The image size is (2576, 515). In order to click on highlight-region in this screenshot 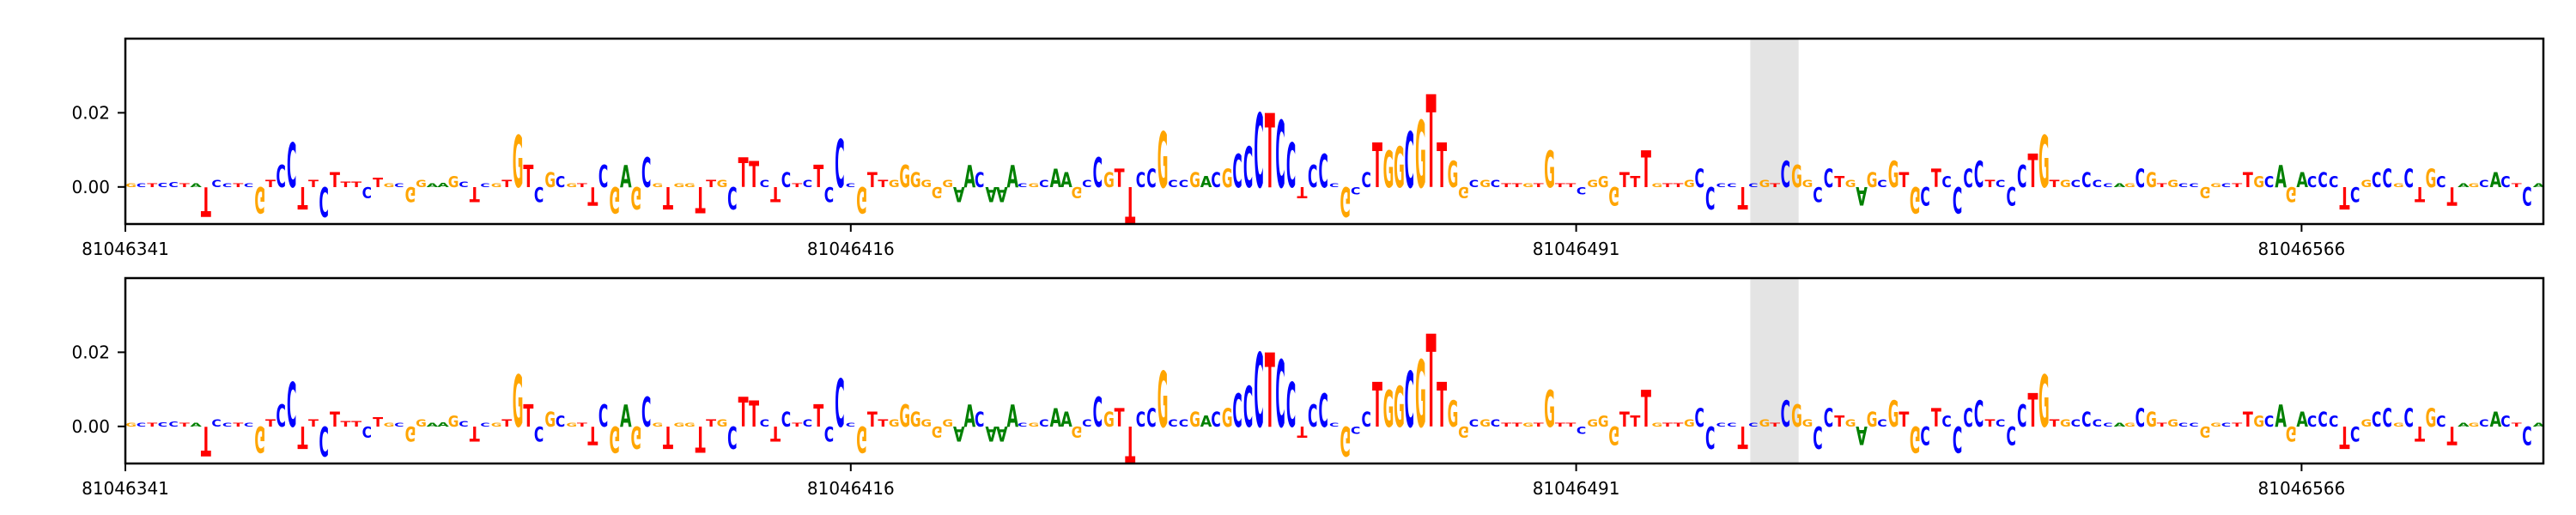, I will do `click(1775, 131)`.